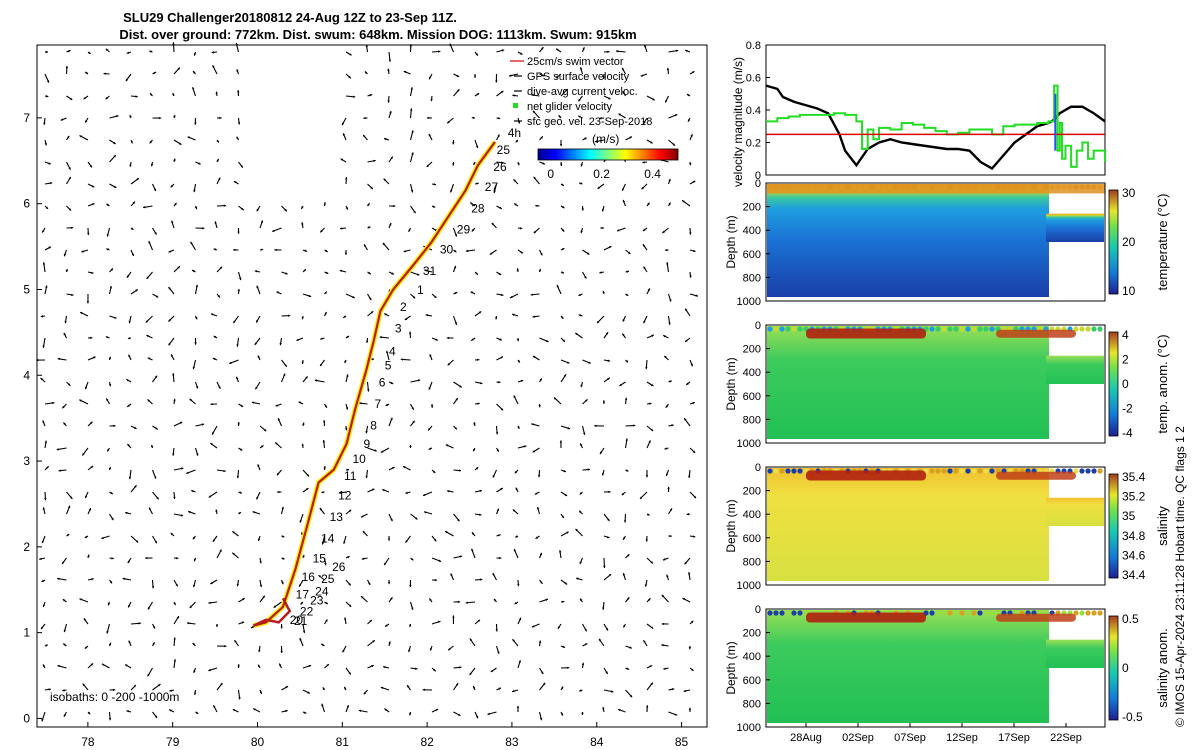 This screenshot has width=1200, height=750. I want to click on section-ytick-label: 400, so click(752, 231).